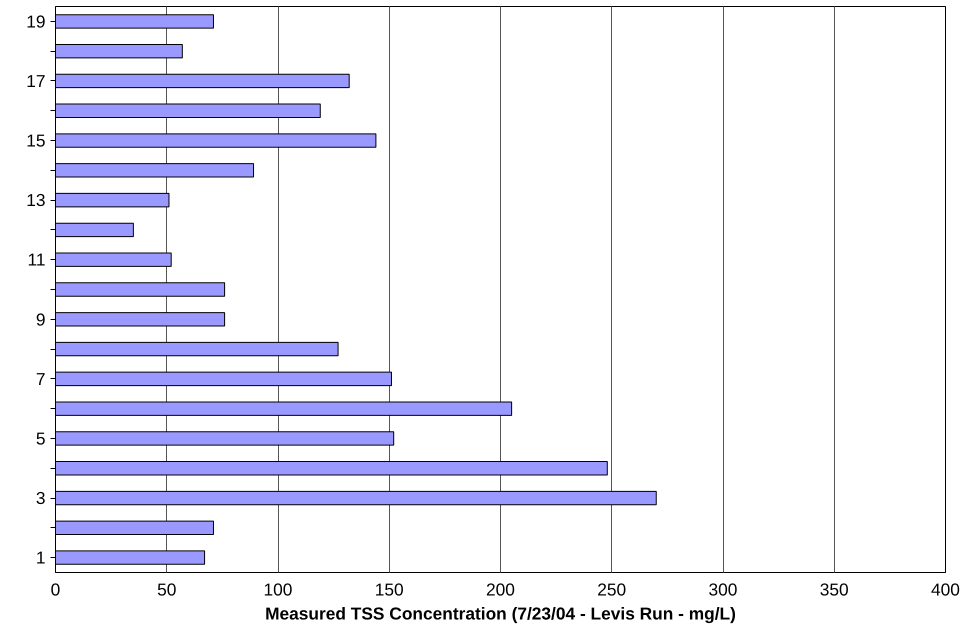 This screenshot has height=628, width=967. I want to click on y-tick-label: 13, so click(36, 200).